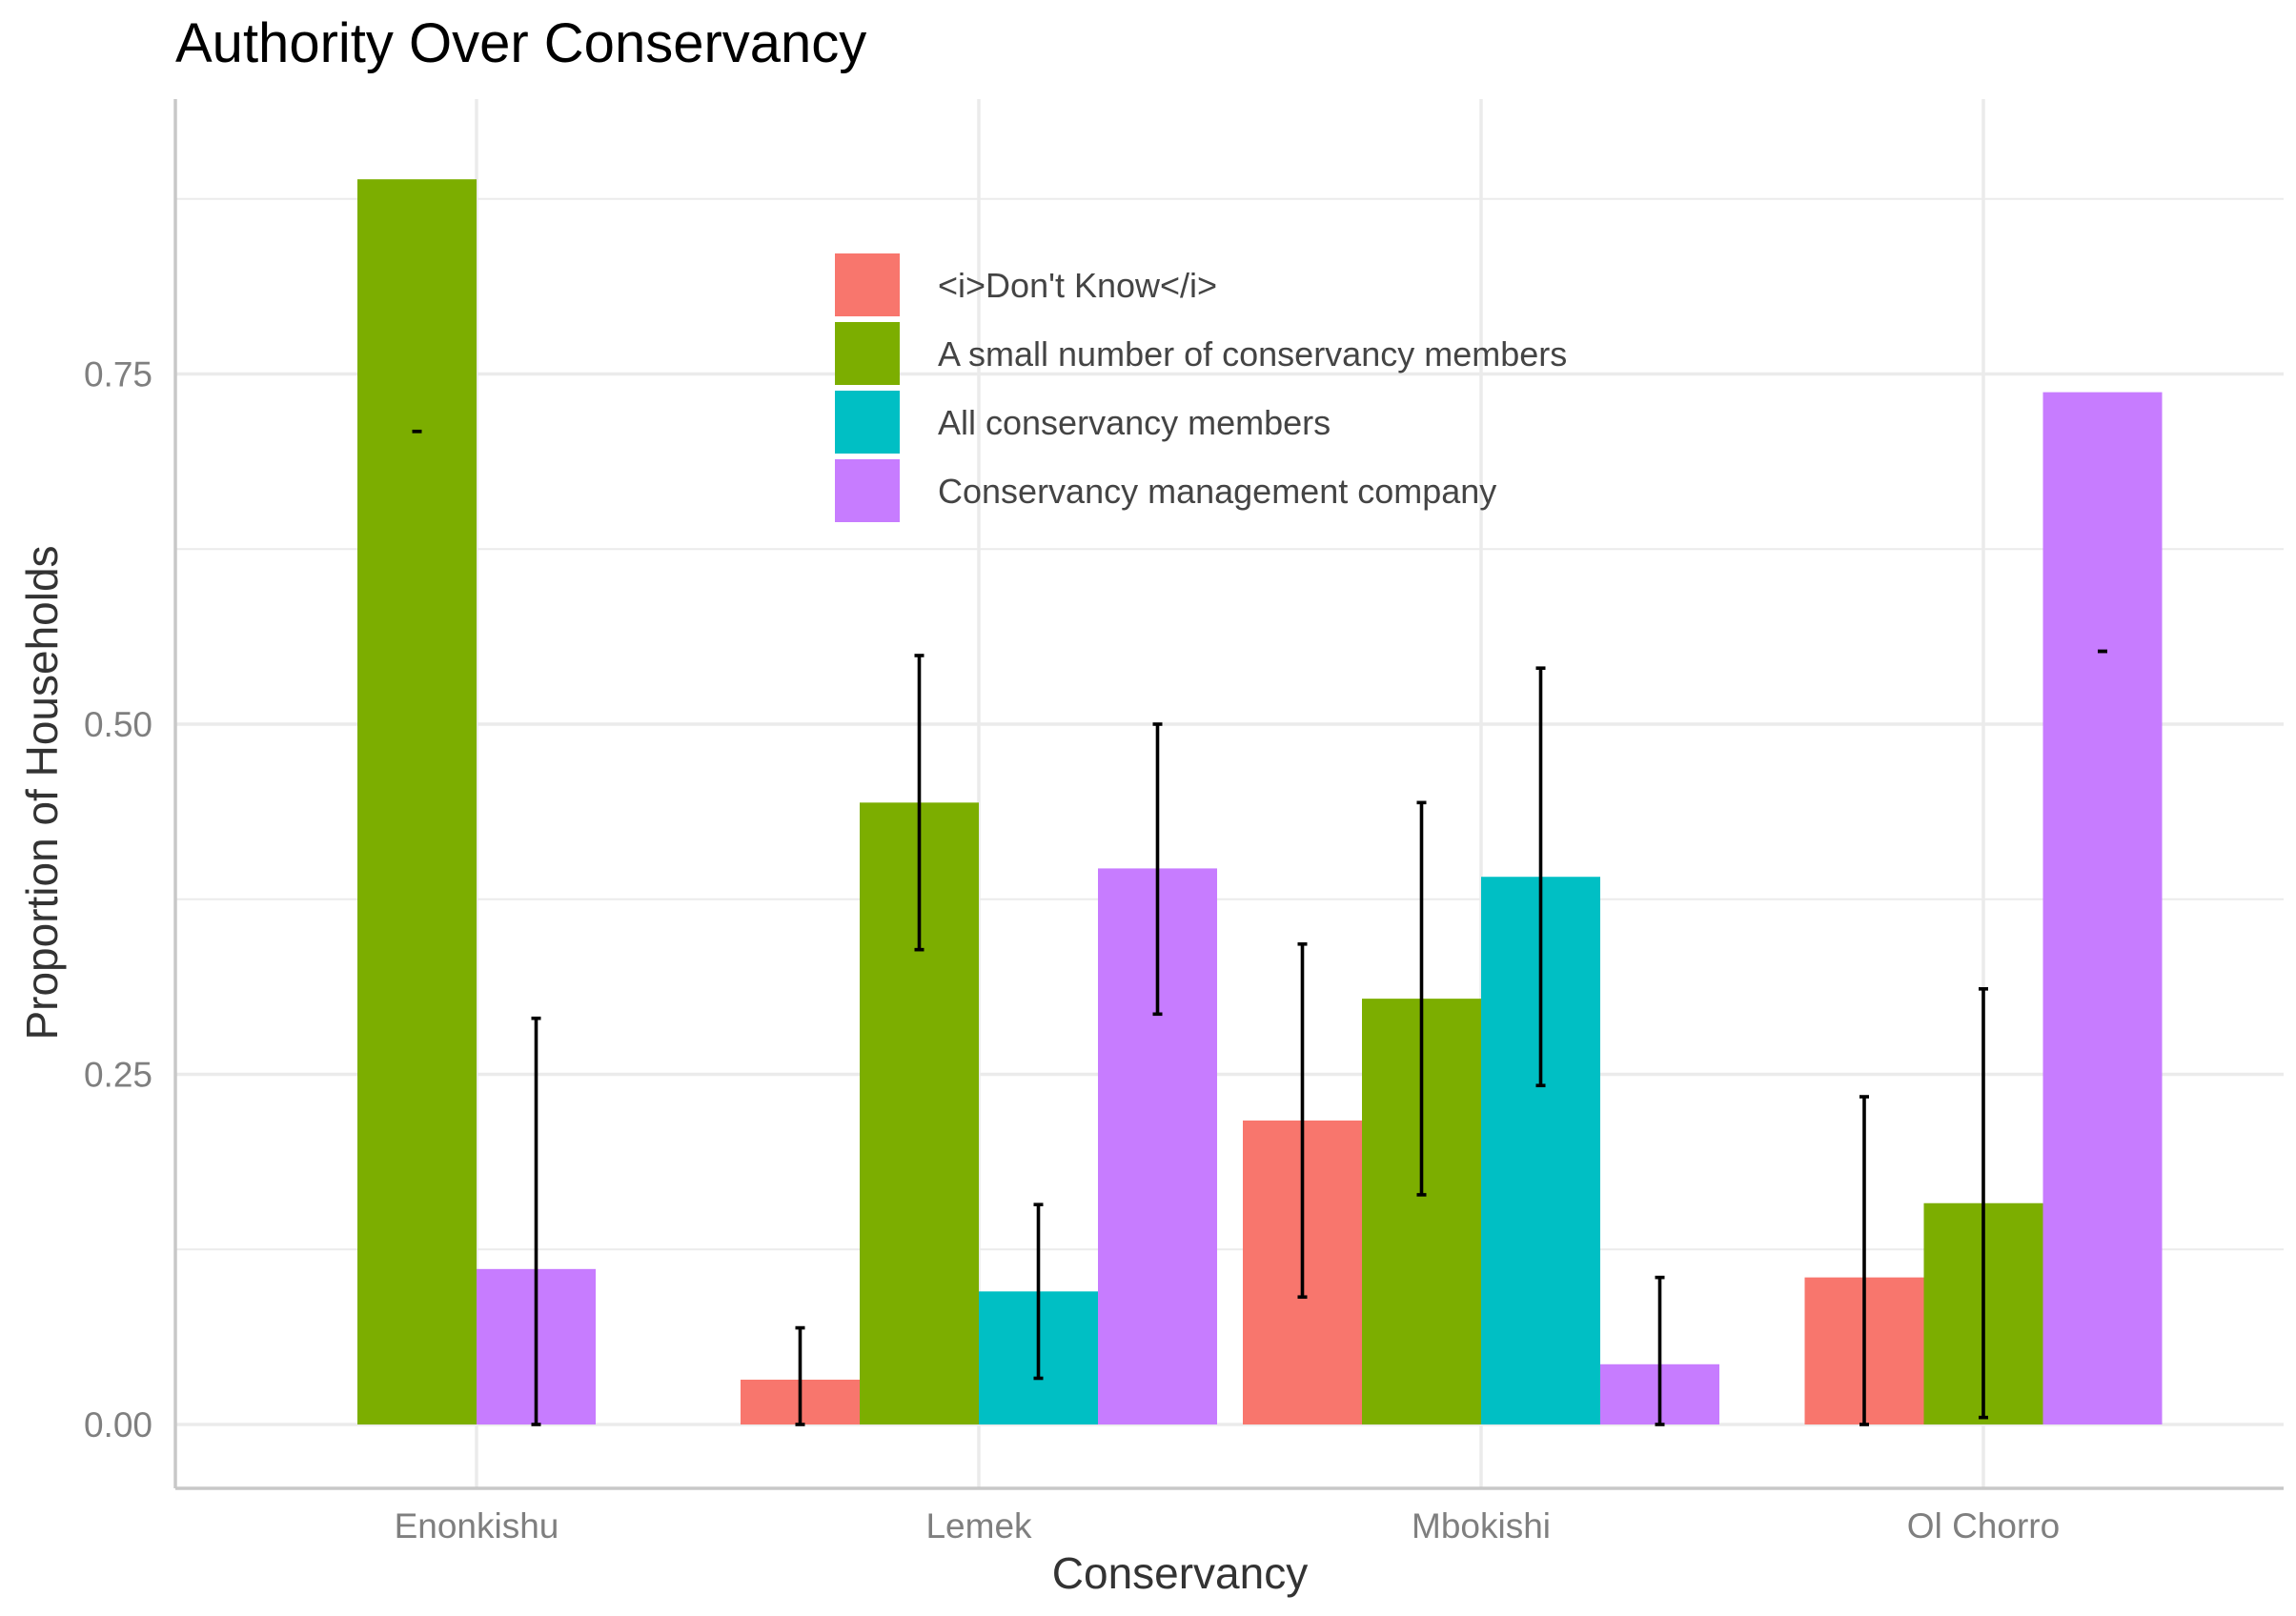 The image size is (2296, 1616). I want to click on y-tick-label: 0.75, so click(118, 374).